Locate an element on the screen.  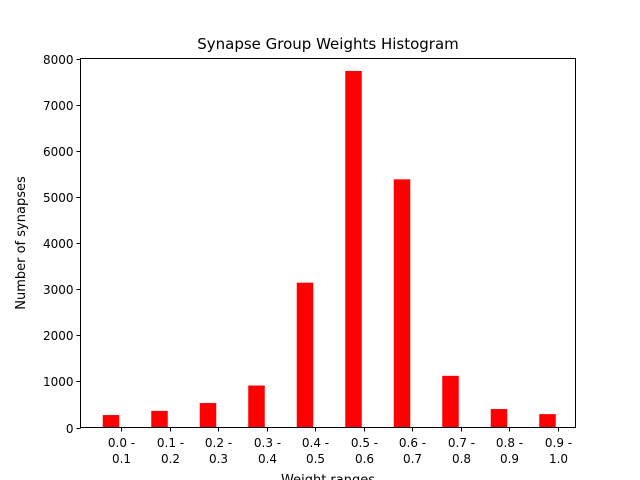
y-axis-label: Number of synapses is located at coordinates (21, 243).